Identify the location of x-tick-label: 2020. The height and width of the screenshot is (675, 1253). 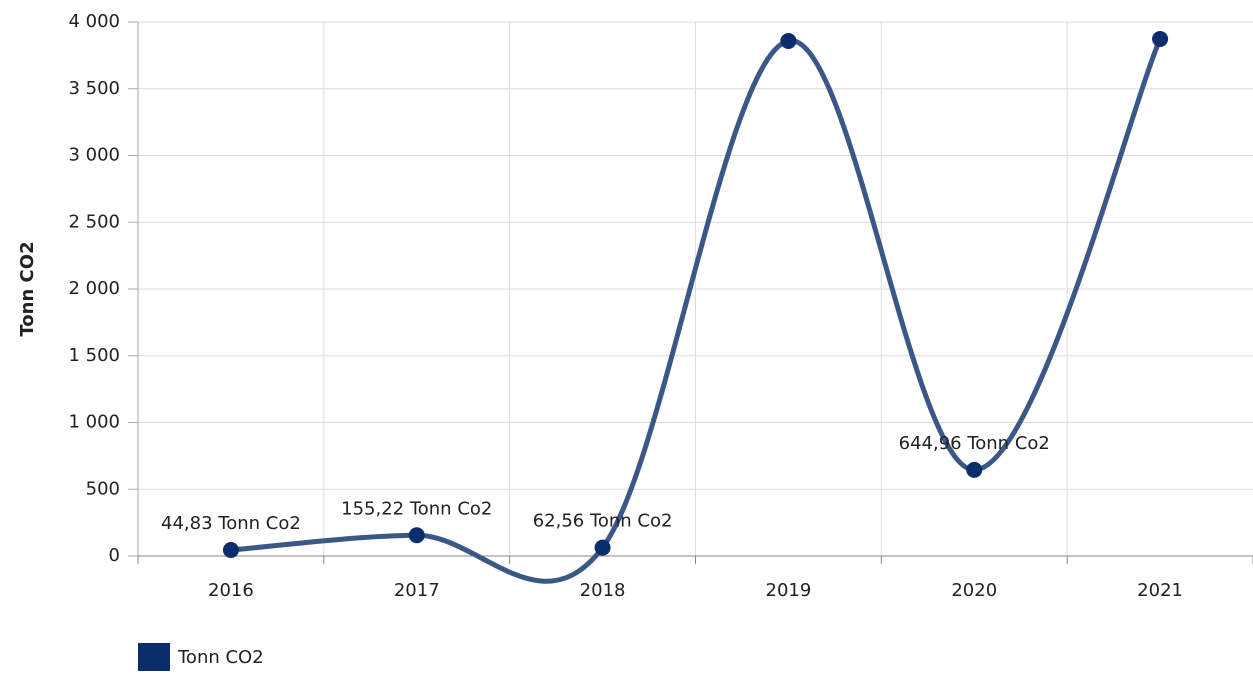
(974, 590).